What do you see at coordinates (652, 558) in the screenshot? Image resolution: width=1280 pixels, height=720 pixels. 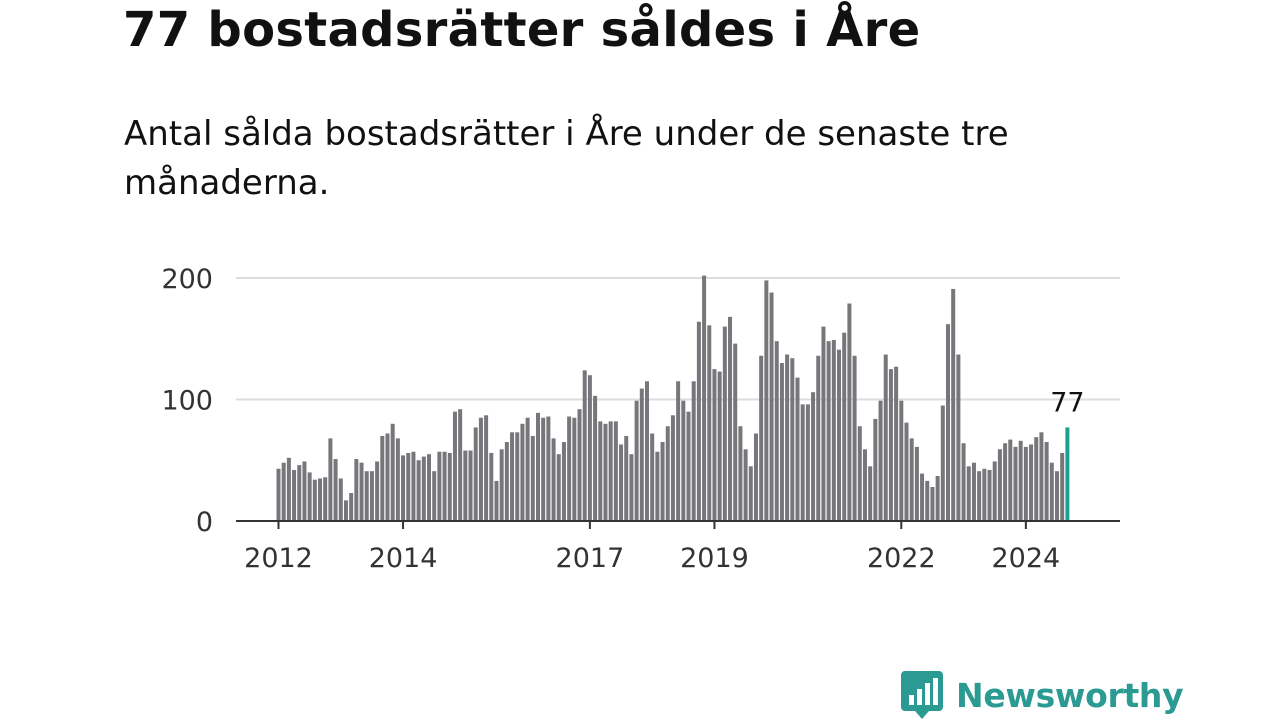 I see `x-axis-labels: 2012 2014 2017 2019 2022 2024` at bounding box center [652, 558].